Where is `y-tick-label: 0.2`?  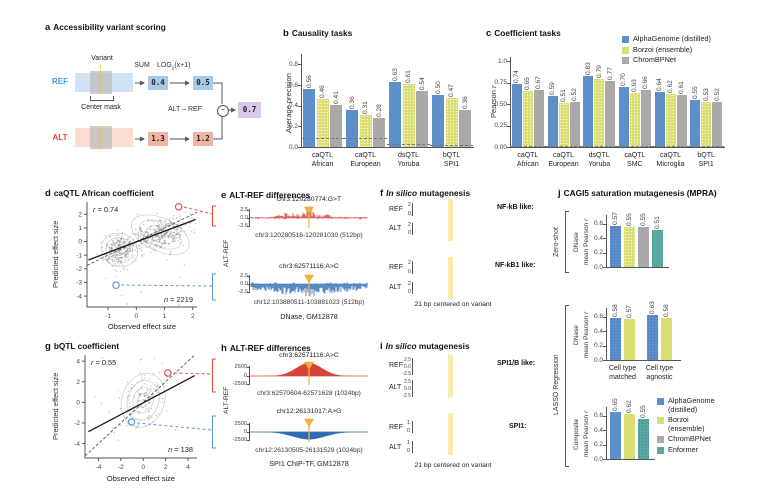 y-tick-label: 0.2 is located at coordinates (293, 126).